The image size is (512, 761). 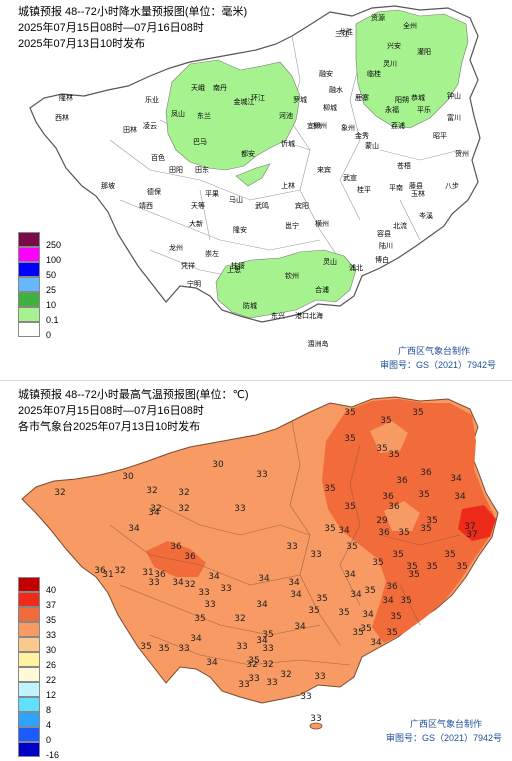 What do you see at coordinates (220, 87) in the screenshot?
I see `rain-city-label: 南丹` at bounding box center [220, 87].